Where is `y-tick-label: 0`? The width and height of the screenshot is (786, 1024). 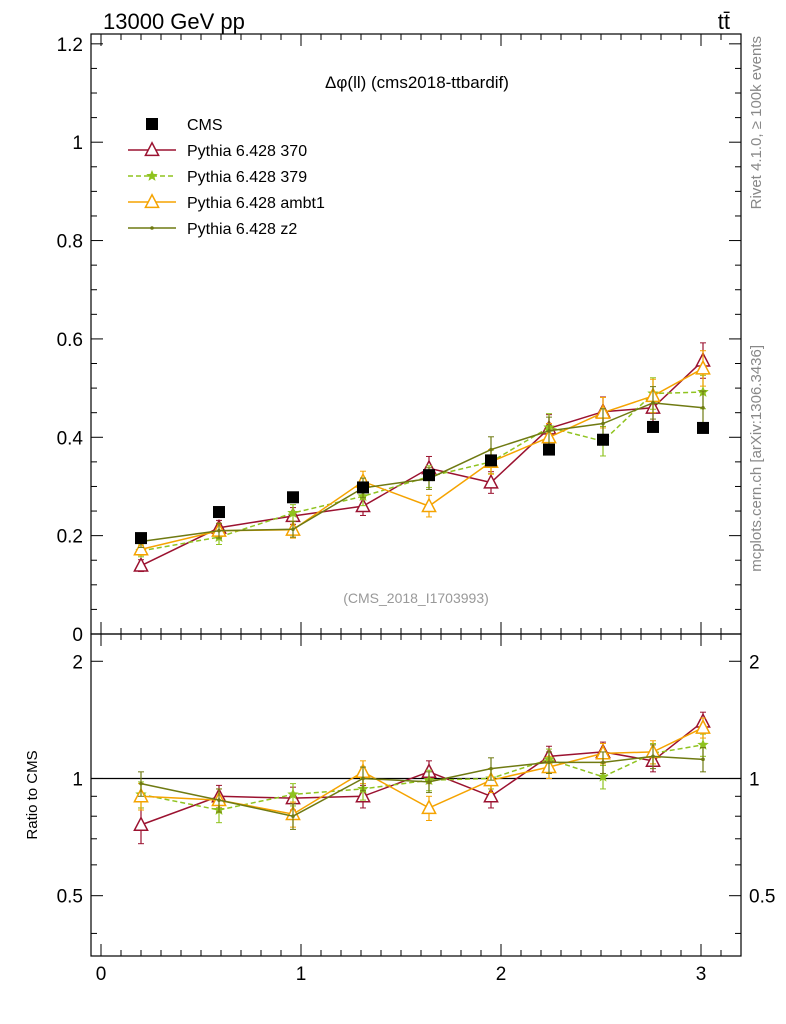 y-tick-label: 0 is located at coordinates (77, 635).